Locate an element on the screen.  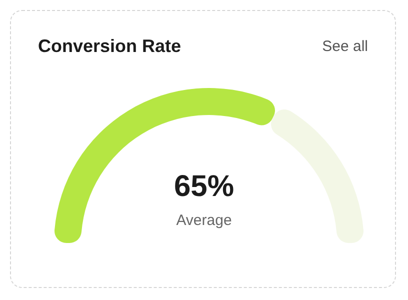
text: See all is located at coordinates (345, 46).